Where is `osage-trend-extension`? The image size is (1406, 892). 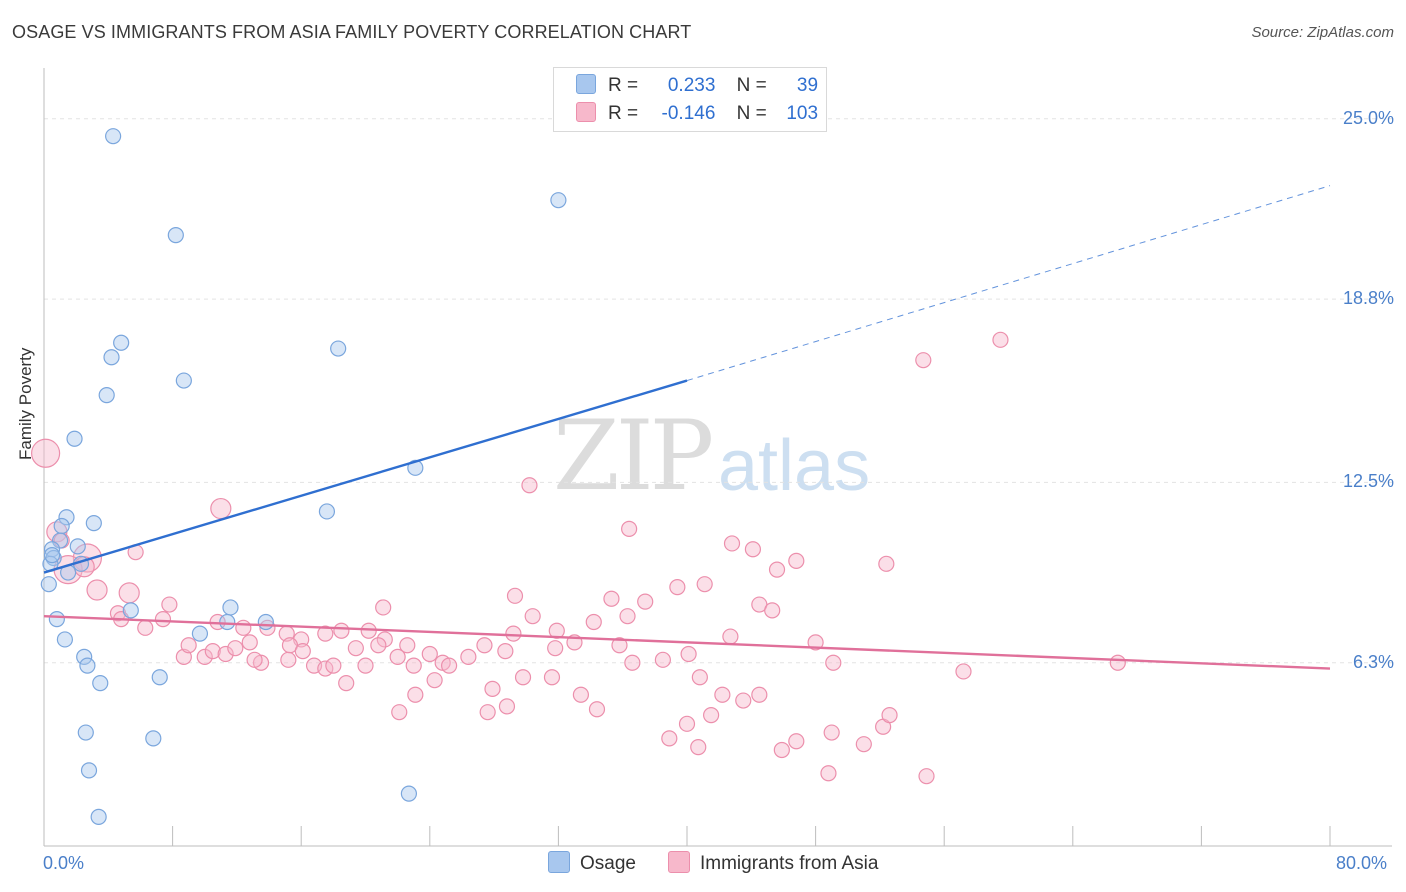 osage-trend-extension is located at coordinates (1008, 283).